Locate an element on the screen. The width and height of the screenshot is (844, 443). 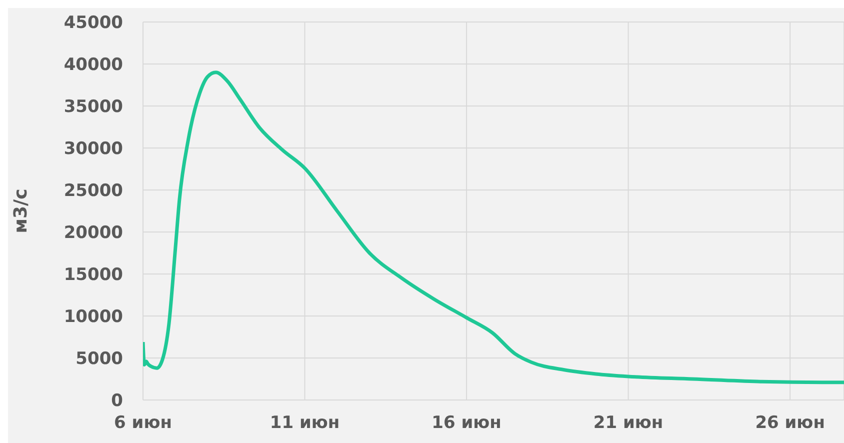
y-tick-label: 40000 is located at coordinates (94, 65).